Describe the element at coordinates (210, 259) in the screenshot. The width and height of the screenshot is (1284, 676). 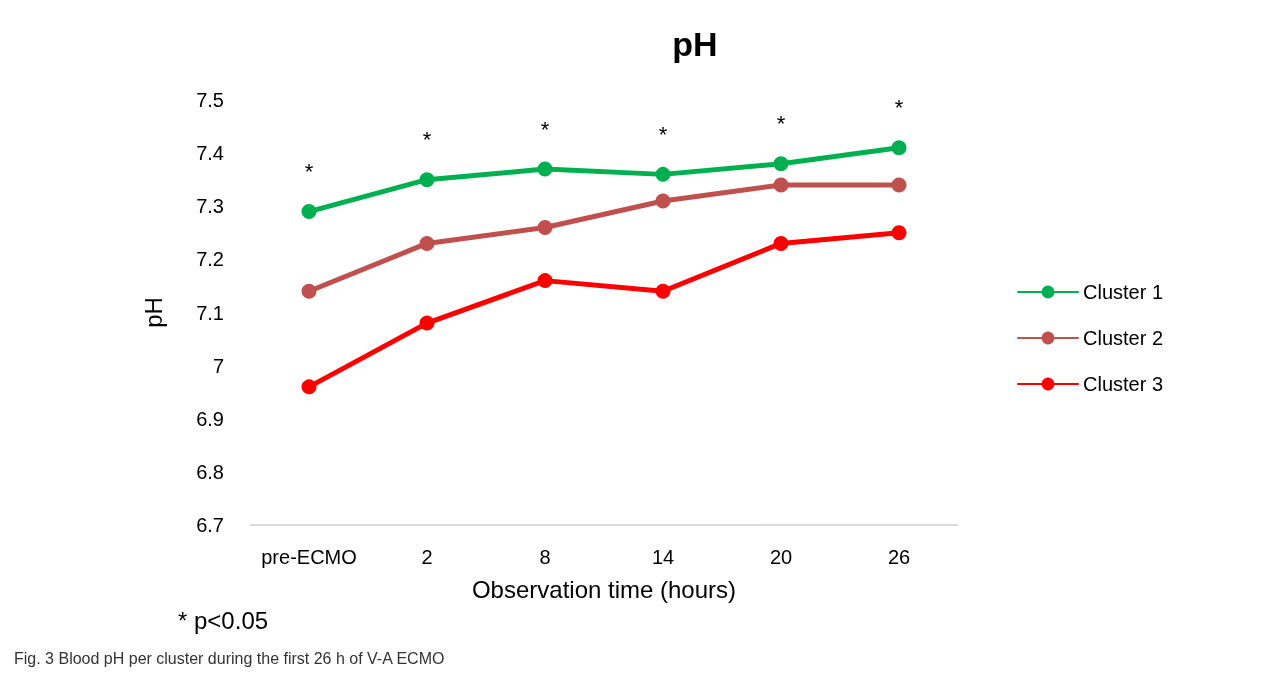
I see `y-tick-label: 7.2` at that location.